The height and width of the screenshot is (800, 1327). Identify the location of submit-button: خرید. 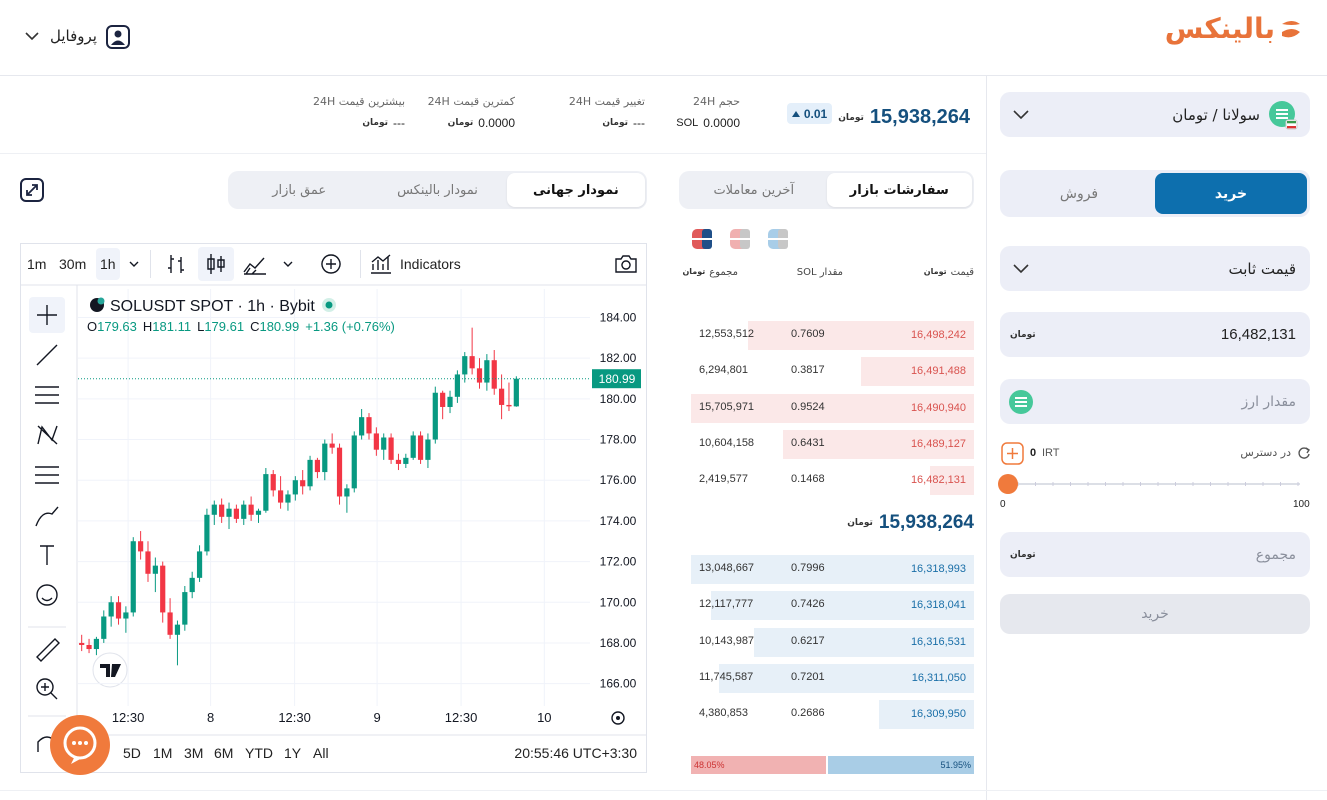
(1155, 614).